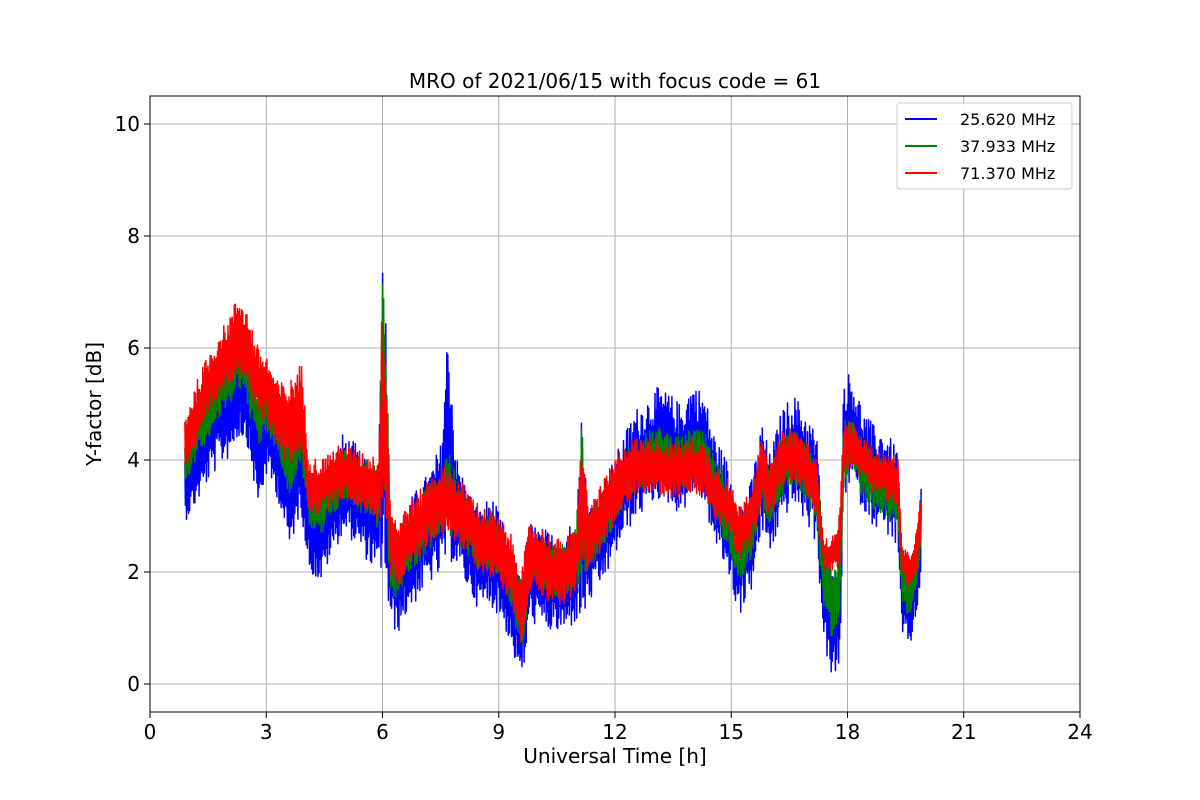  I want to click on x-tick-label: 15, so click(731, 732).